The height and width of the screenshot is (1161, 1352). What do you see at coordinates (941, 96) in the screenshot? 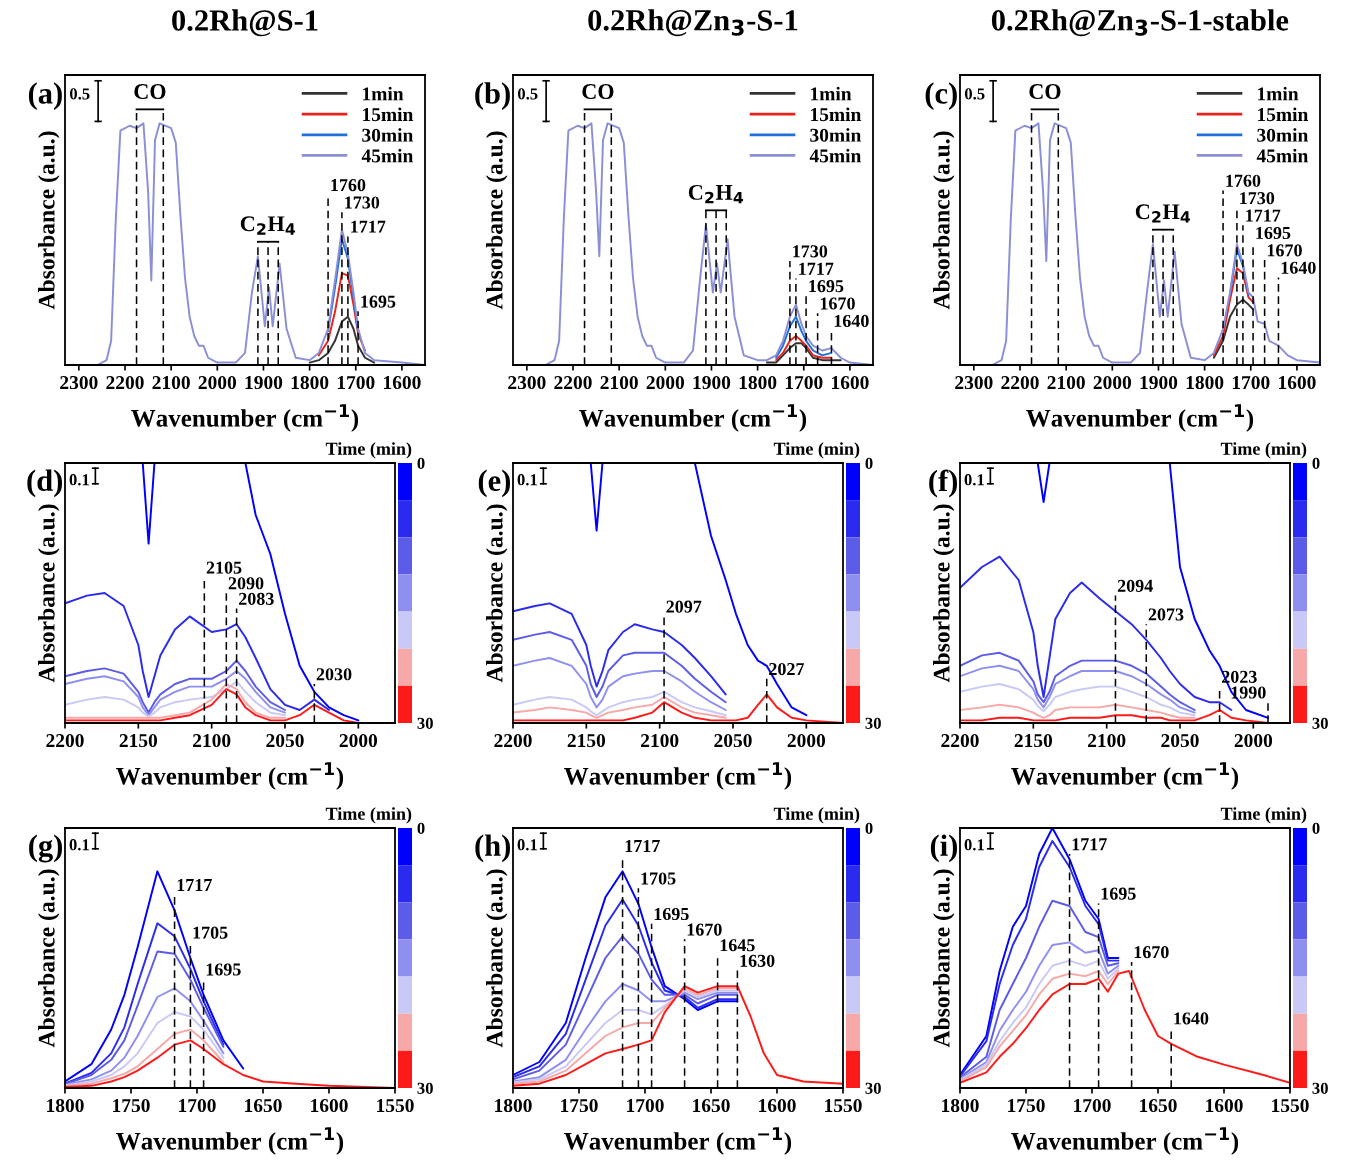
I see `text: (c)` at bounding box center [941, 96].